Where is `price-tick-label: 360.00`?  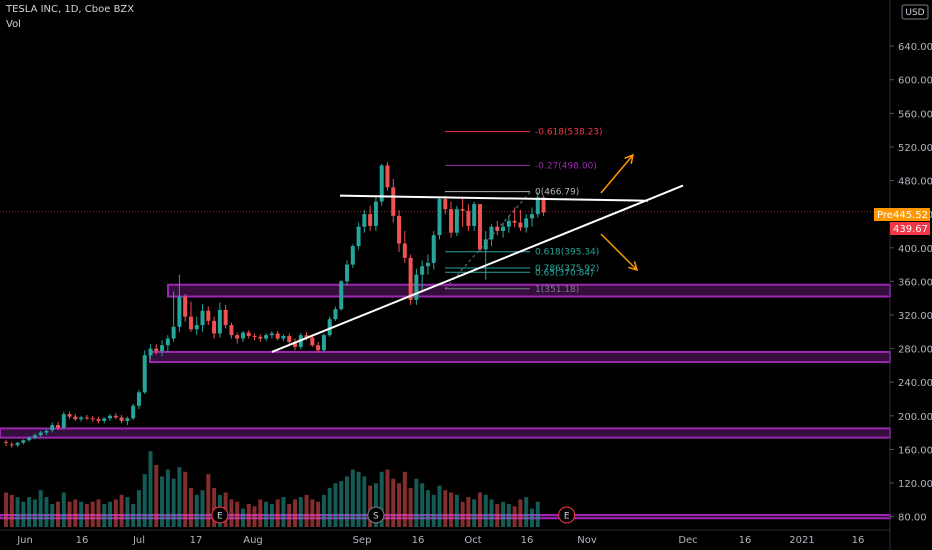 price-tick-label: 360.00 is located at coordinates (915, 282).